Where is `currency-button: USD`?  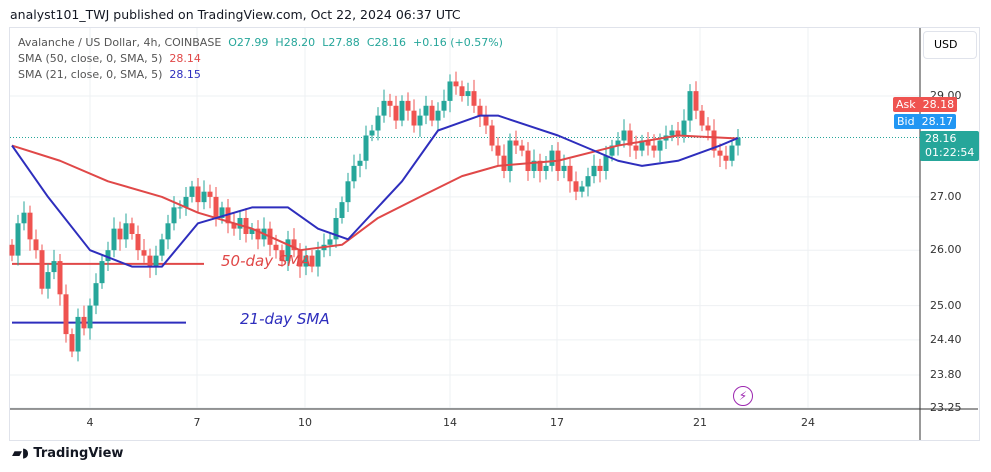 currency-button: USD is located at coordinates (950, 45).